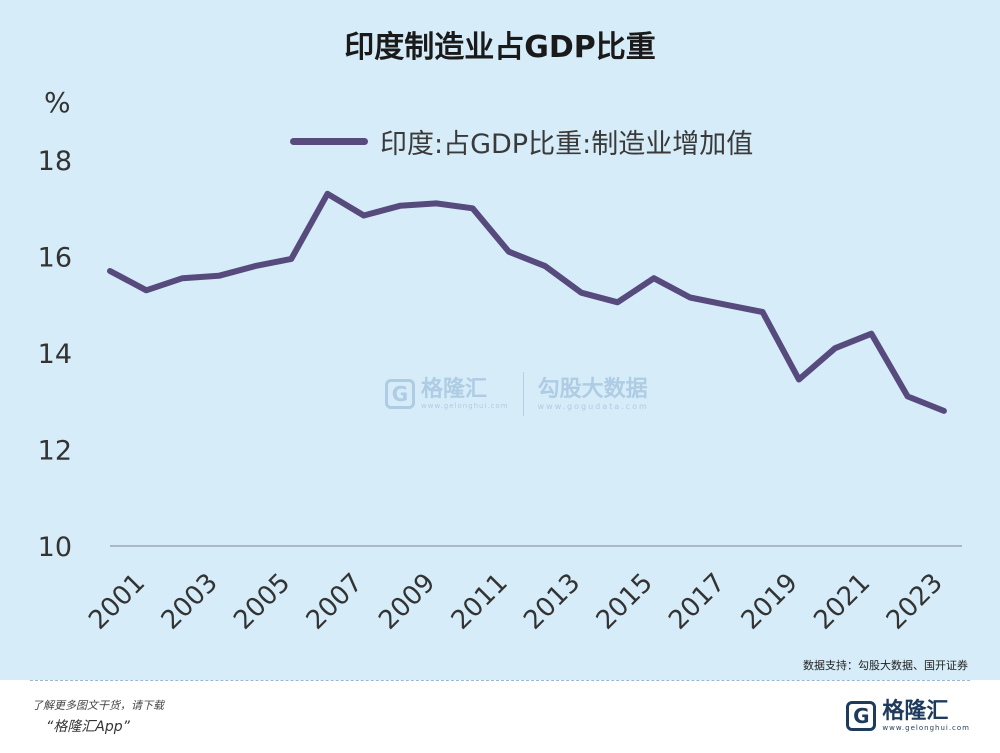 The height and width of the screenshot is (753, 1000). I want to click on y-unit-label: %, so click(57, 102).